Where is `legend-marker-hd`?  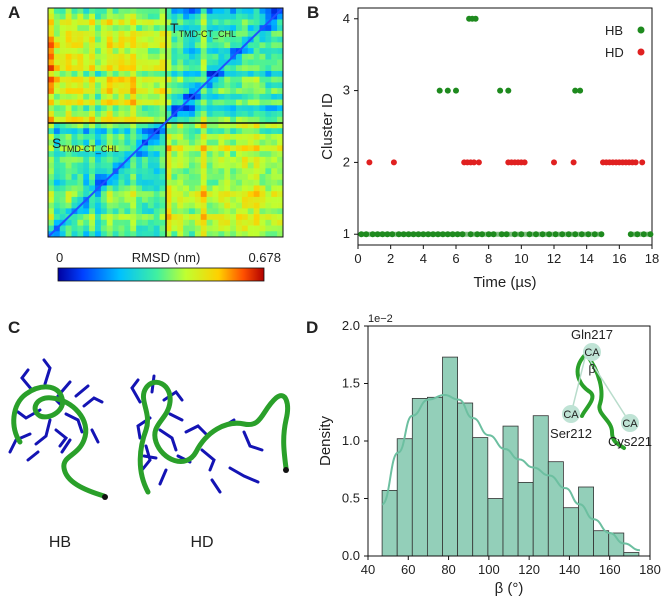 legend-marker-hd is located at coordinates (641, 52).